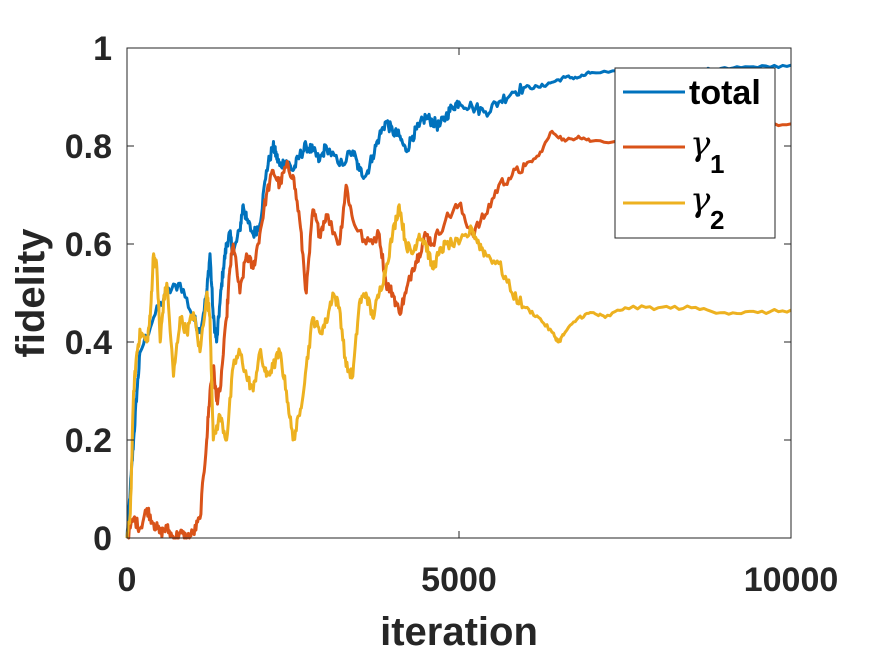 This screenshot has width=875, height=656. What do you see at coordinates (717, 220) in the screenshot?
I see `legend-subscript-gamma2: 2` at bounding box center [717, 220].